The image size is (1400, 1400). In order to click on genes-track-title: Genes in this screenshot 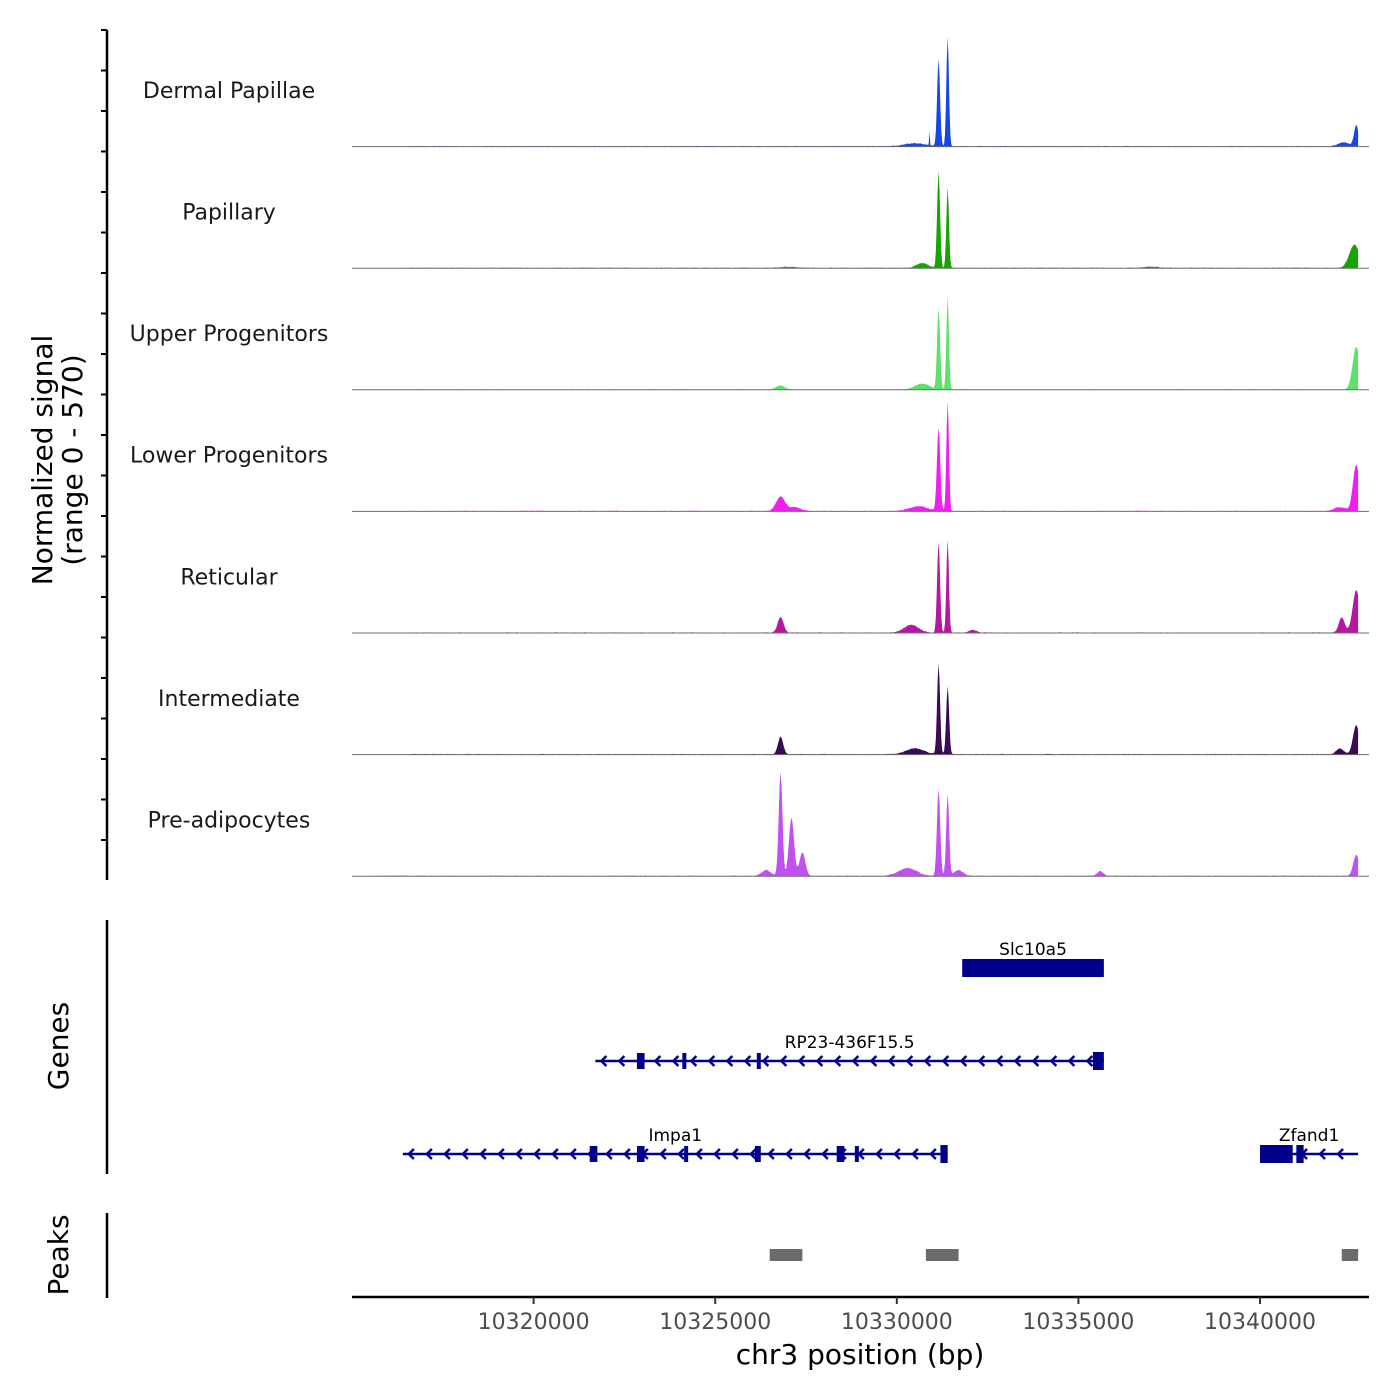, I will do `click(58, 1046)`.